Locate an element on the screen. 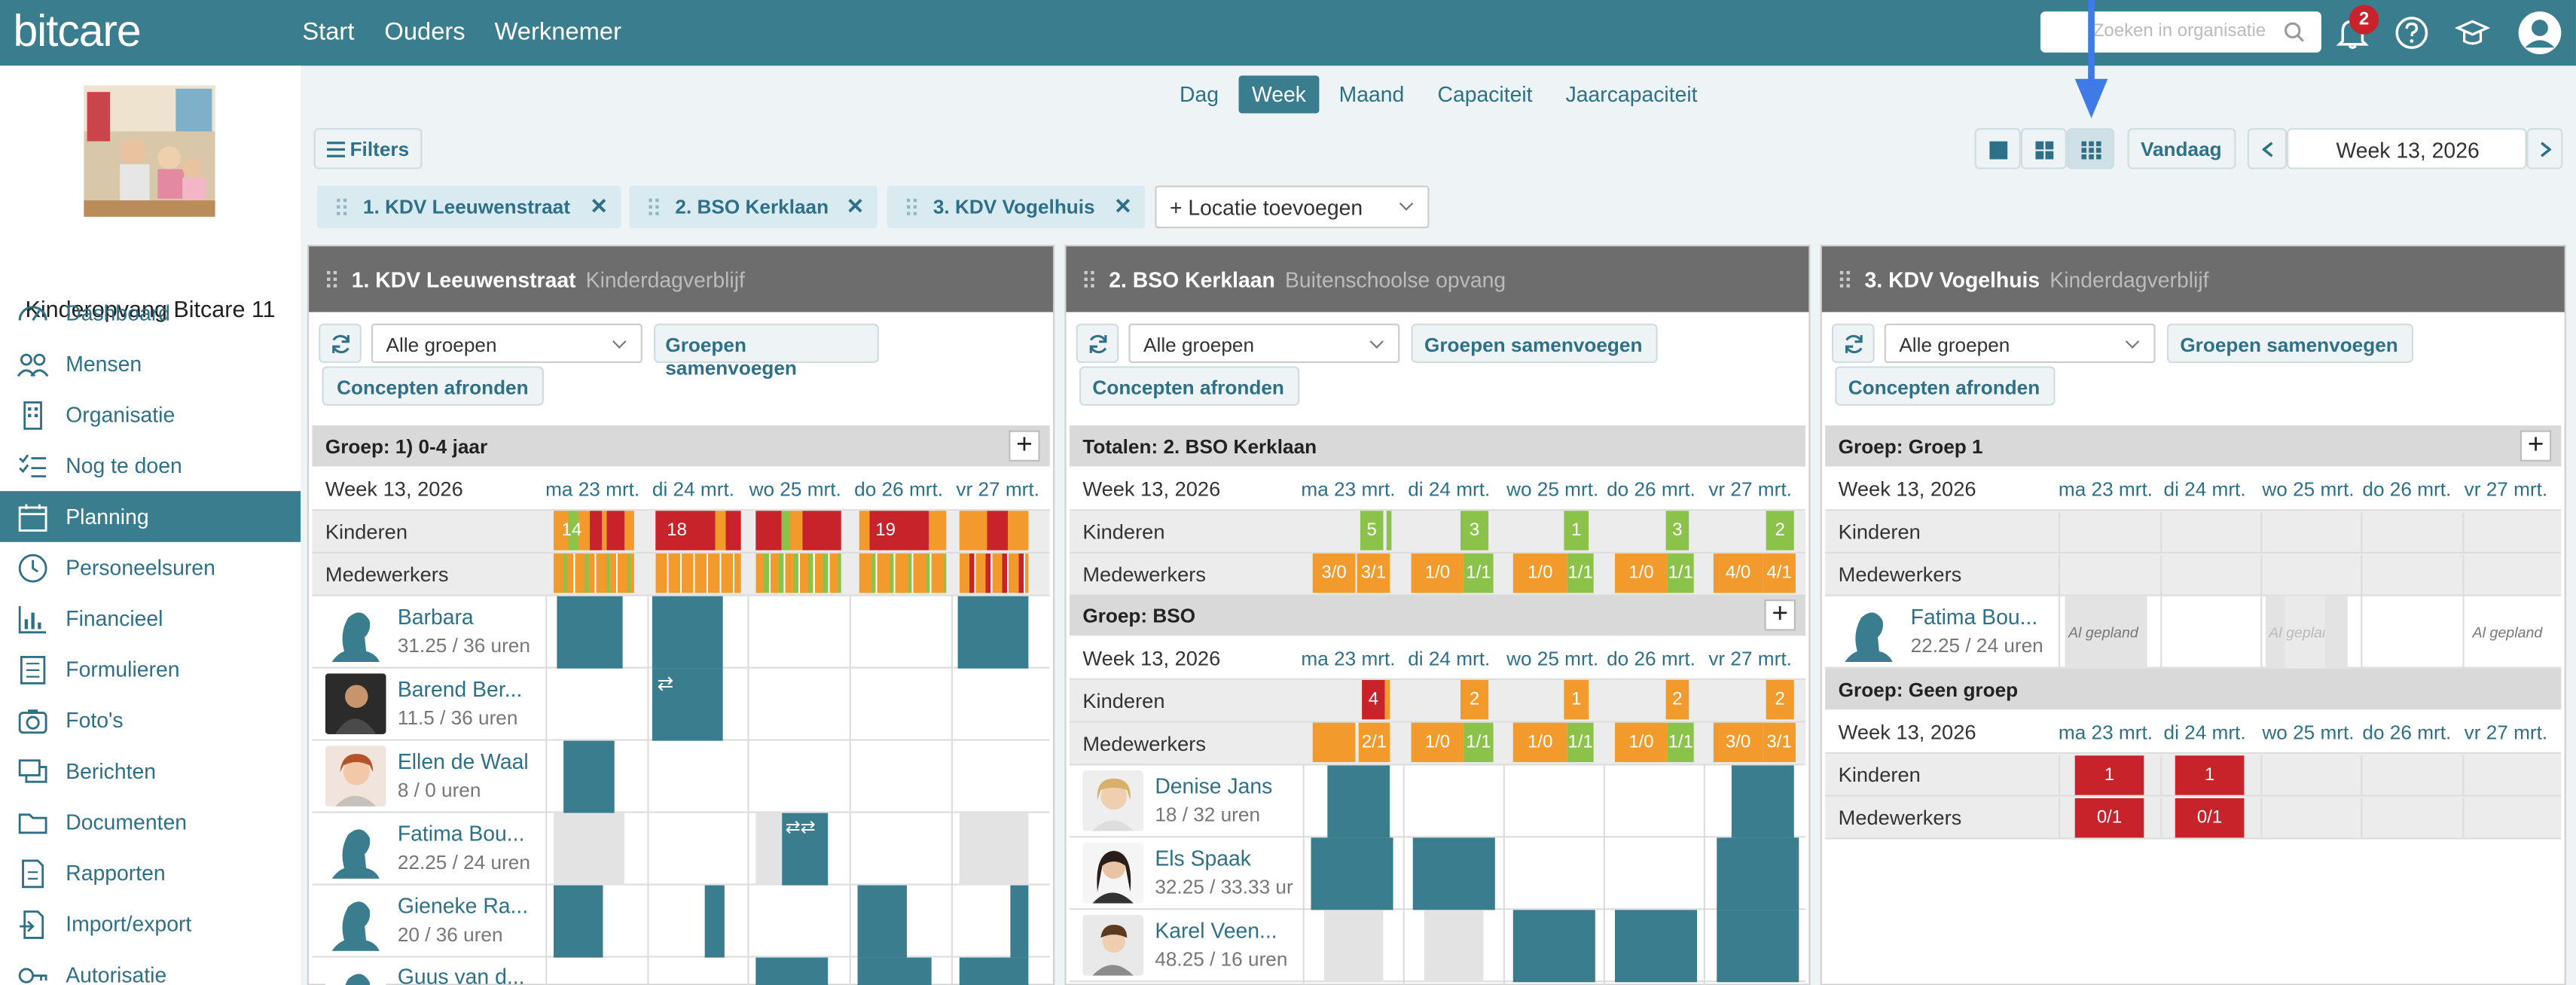 The width and height of the screenshot is (2576, 985). menu-mensen: Mensen is located at coordinates (150, 364).